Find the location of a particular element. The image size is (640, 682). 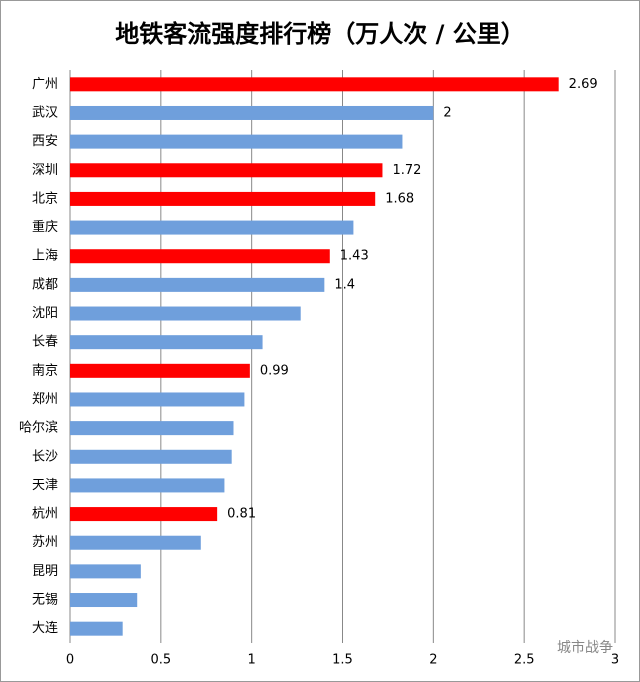

y-tick-label: 哈尔滨 is located at coordinates (38, 428).